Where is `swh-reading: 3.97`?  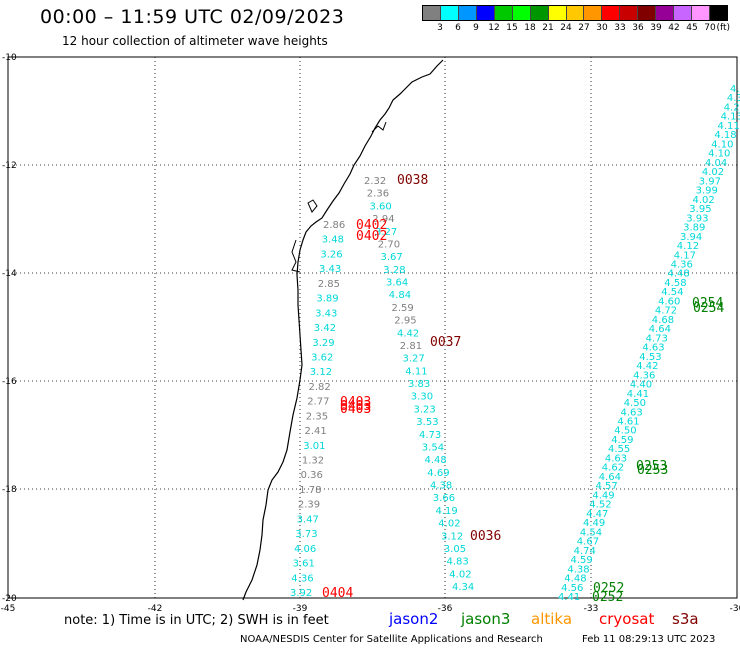 swh-reading: 3.97 is located at coordinates (710, 181).